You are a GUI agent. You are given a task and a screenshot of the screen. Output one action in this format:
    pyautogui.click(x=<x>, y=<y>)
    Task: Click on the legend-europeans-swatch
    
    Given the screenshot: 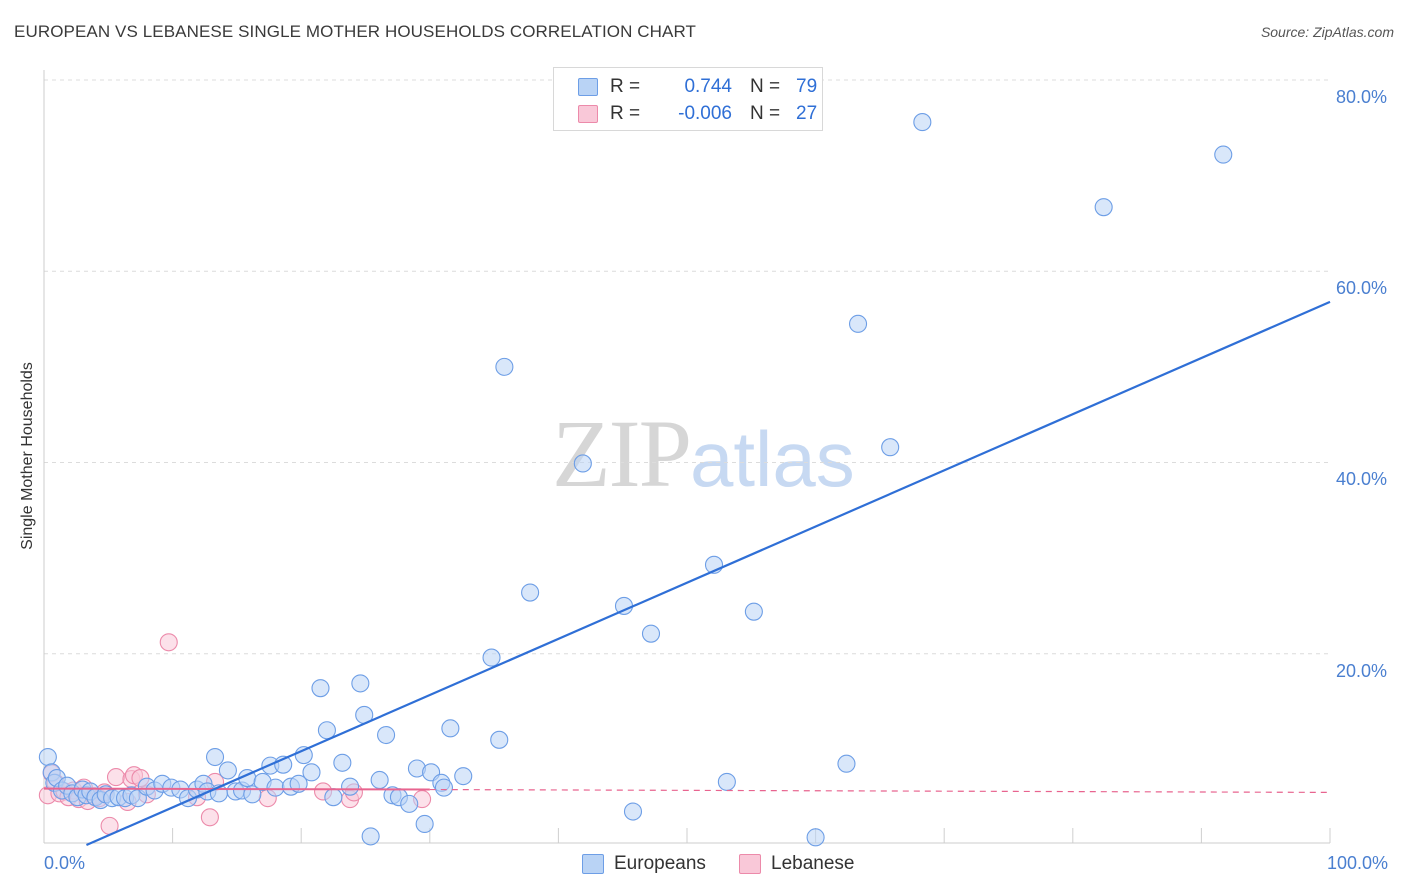 What is the action you would take?
    pyautogui.click(x=593, y=864)
    